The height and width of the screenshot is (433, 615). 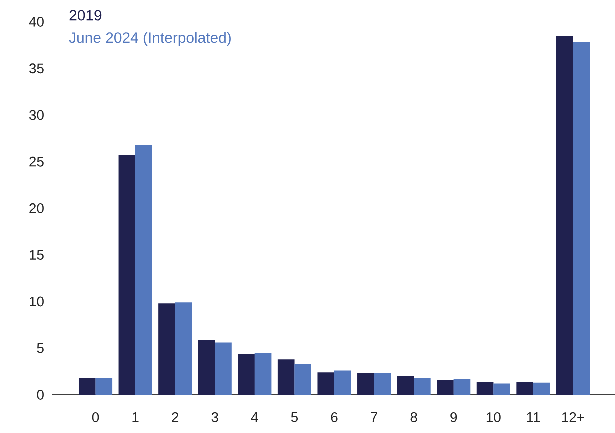 What do you see at coordinates (86, 15) in the screenshot?
I see `text: 2019` at bounding box center [86, 15].